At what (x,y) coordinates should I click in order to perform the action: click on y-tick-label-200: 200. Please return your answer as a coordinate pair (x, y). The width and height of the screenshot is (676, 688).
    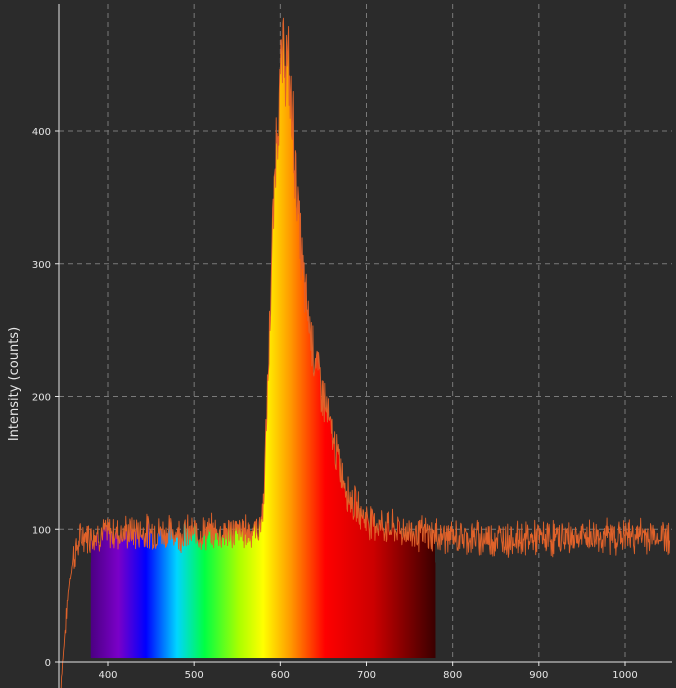
    Looking at the image, I should click on (41, 398).